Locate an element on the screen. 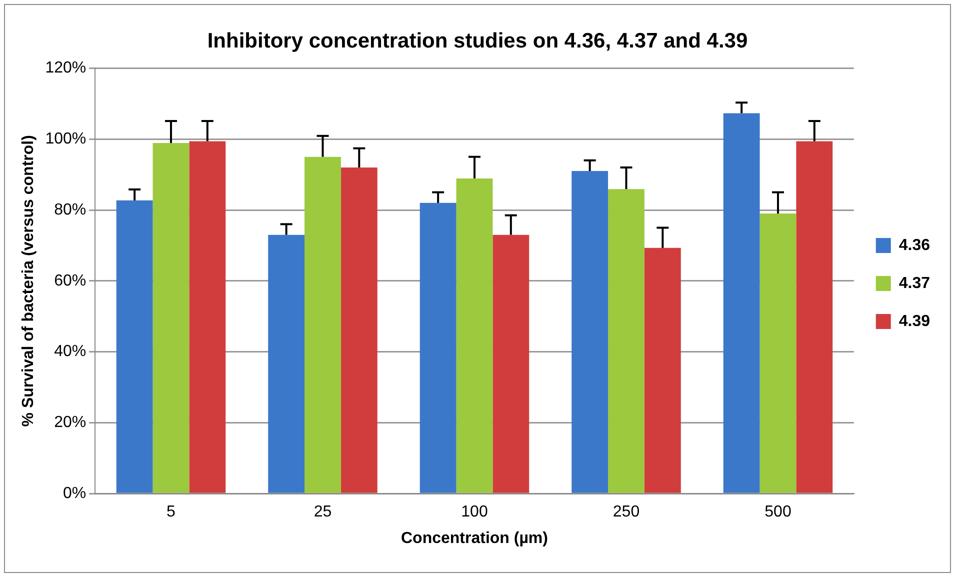 The height and width of the screenshot is (579, 957). y-tick-label: 80% is located at coordinates (70, 209).